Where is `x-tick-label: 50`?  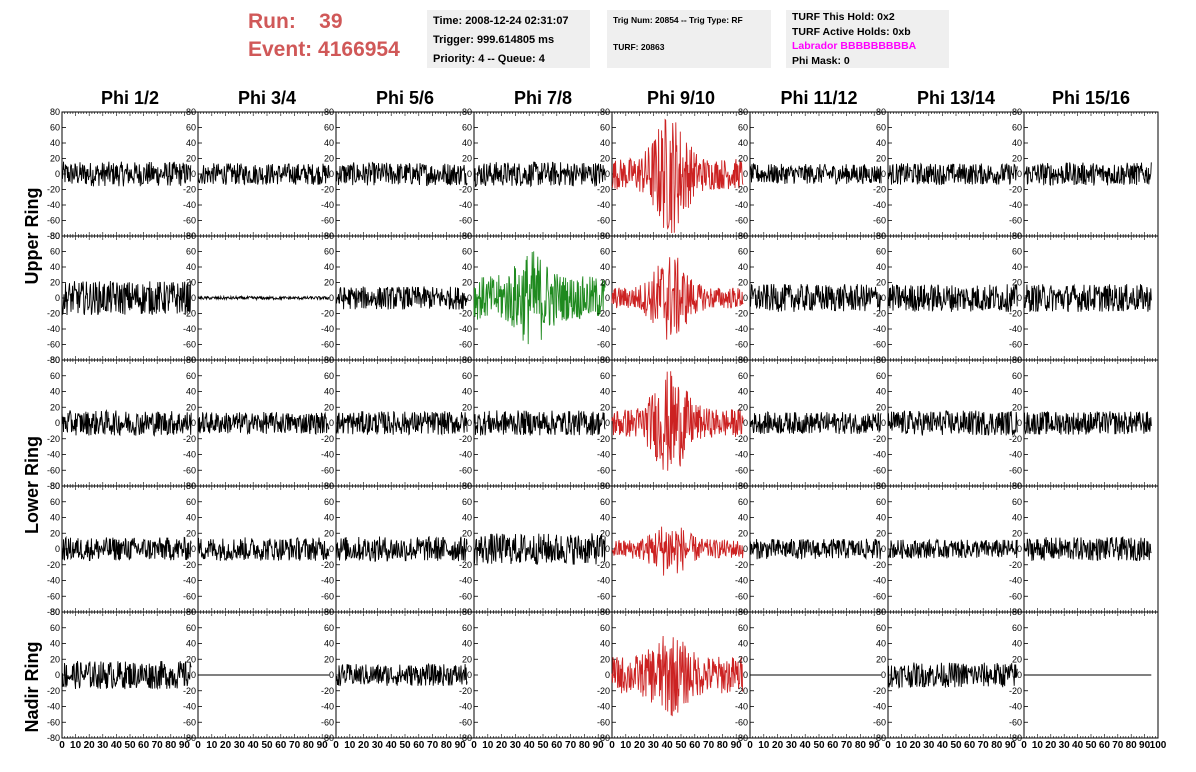
x-tick-label: 50 is located at coordinates (130, 745).